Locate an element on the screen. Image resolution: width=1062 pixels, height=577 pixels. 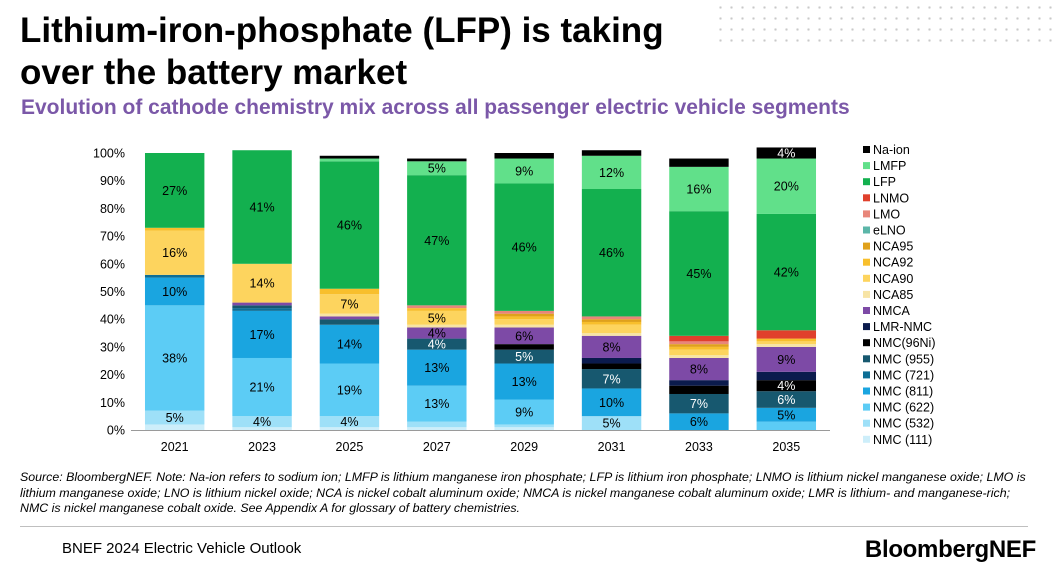
y-tick-label: 60% is located at coordinates (112, 264).